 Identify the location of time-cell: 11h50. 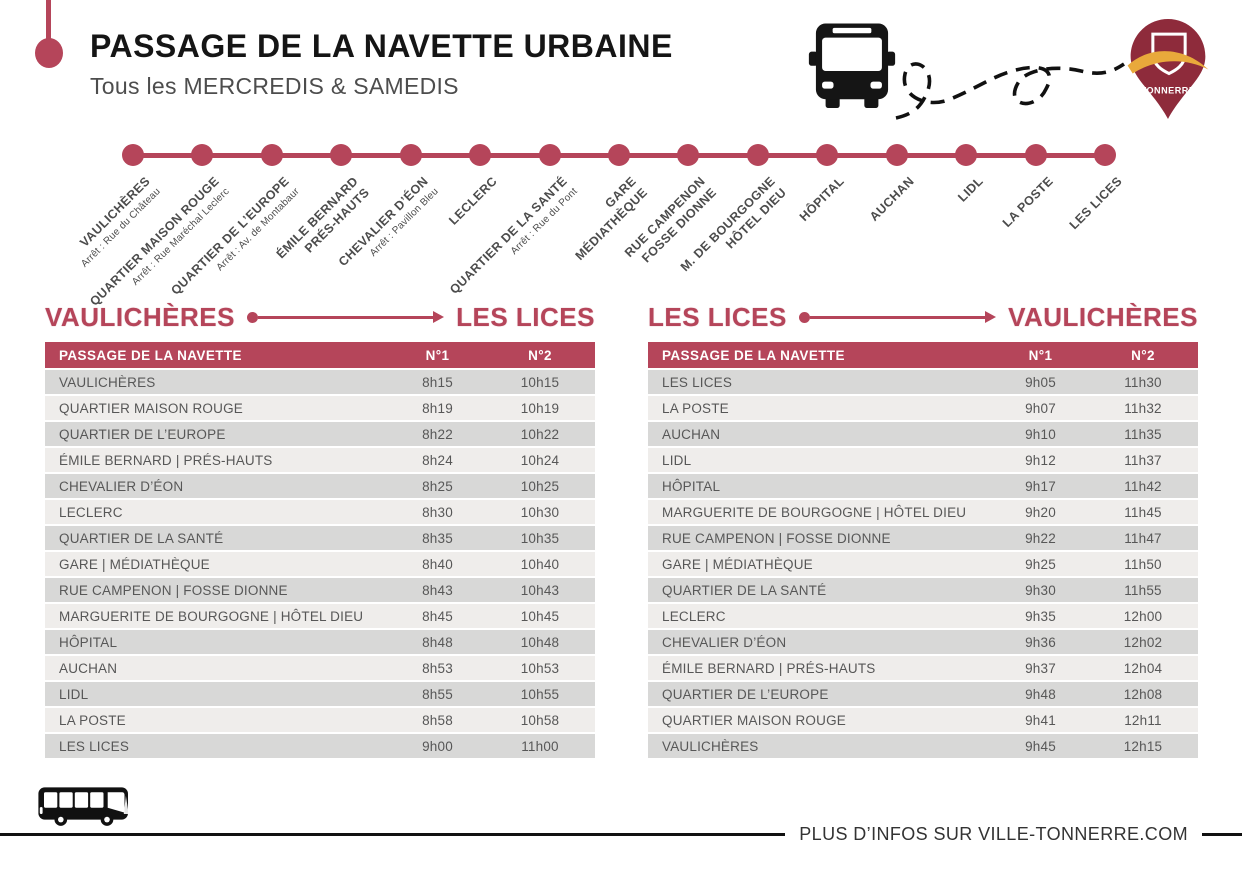
(1143, 564).